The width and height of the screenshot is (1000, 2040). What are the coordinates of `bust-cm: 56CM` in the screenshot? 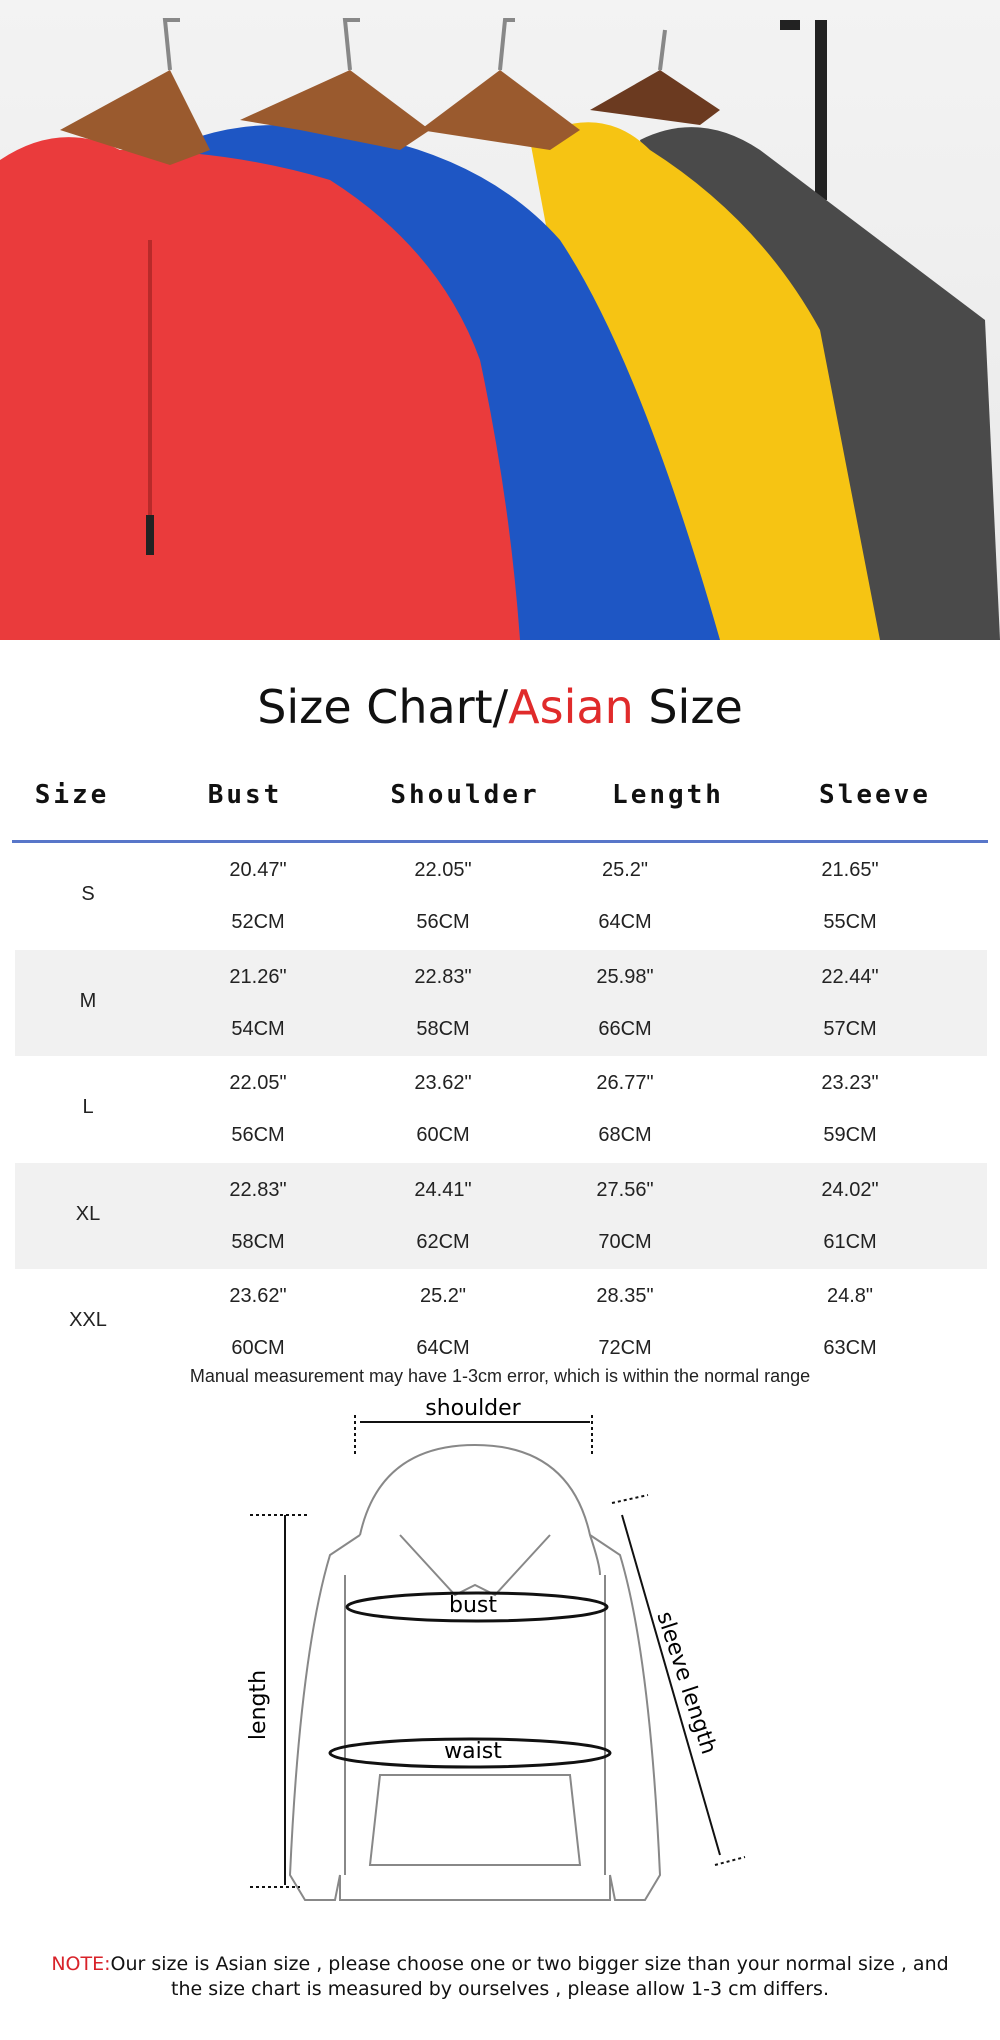 It's located at (258, 1135).